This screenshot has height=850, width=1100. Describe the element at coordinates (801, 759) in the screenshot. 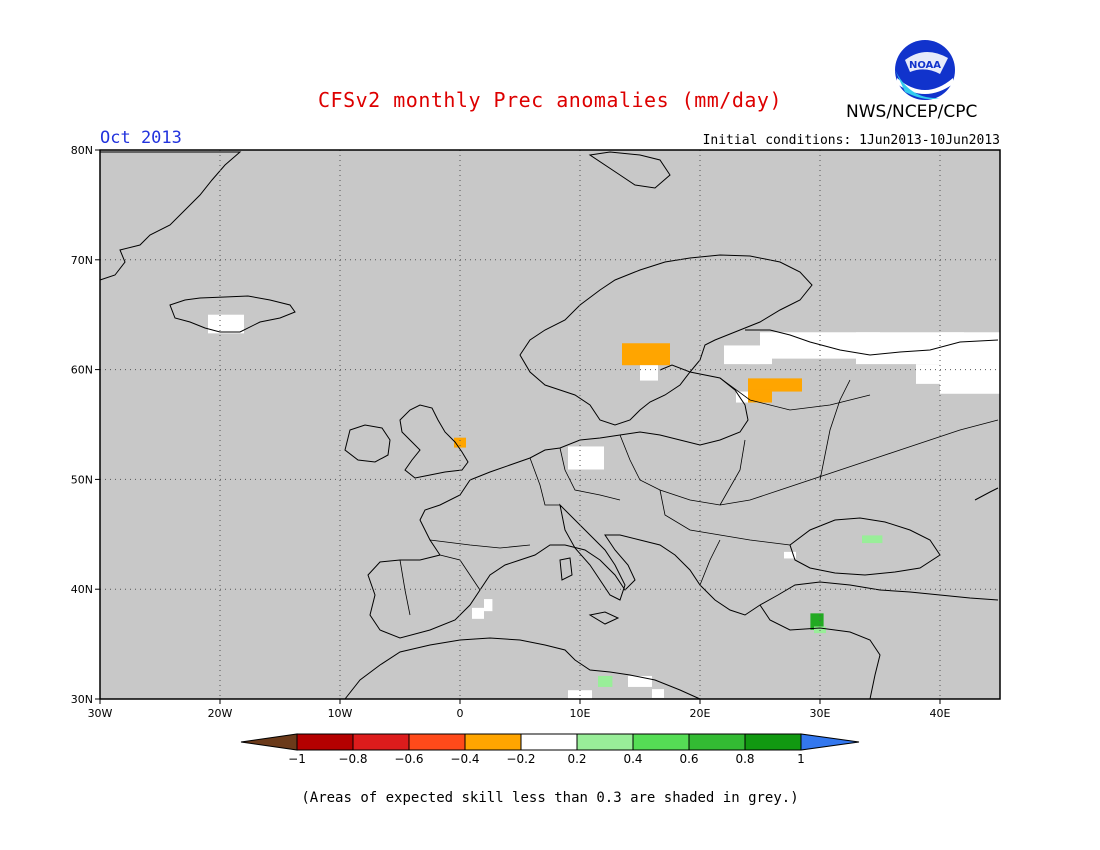

I see `colorbar-label: 1` at that location.